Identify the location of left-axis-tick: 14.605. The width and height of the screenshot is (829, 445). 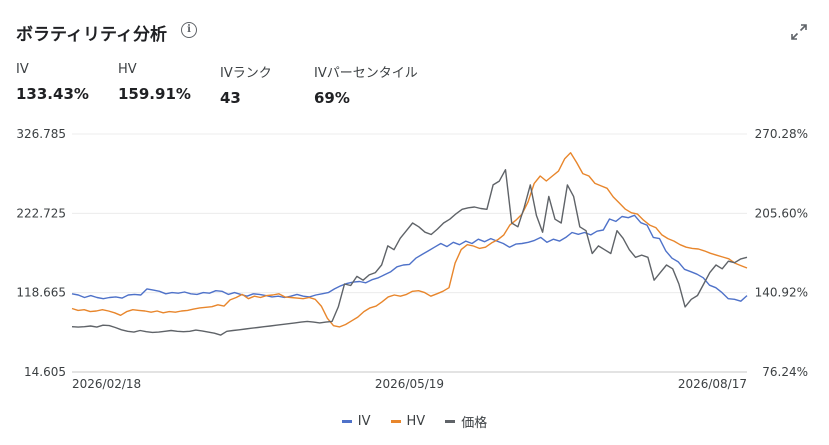
(45, 372).